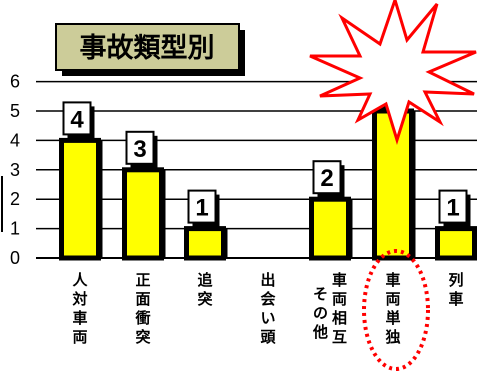 The image size is (477, 372). What do you see at coordinates (15, 229) in the screenshot?
I see `y-tick-label: 1` at bounding box center [15, 229].